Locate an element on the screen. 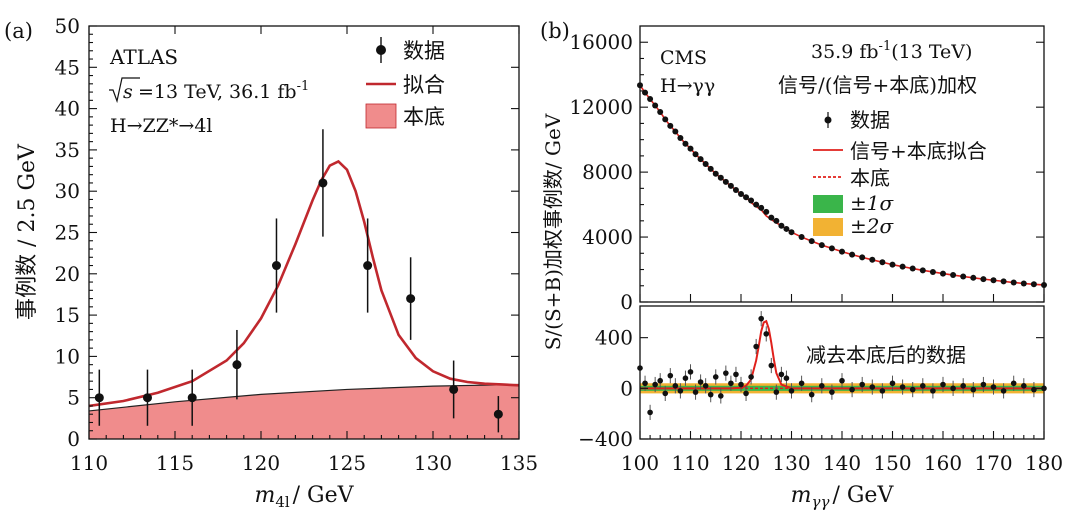 The image size is (1080, 524). y-tick-label: 35 is located at coordinates (67, 150).